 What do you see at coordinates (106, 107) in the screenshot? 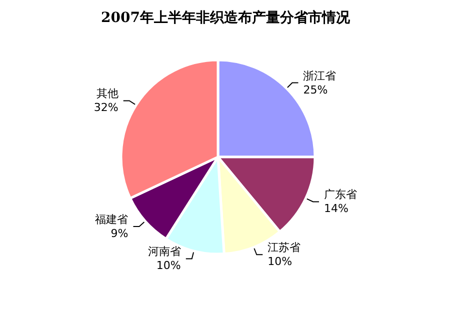
I see `data-label: 32%` at bounding box center [106, 107].